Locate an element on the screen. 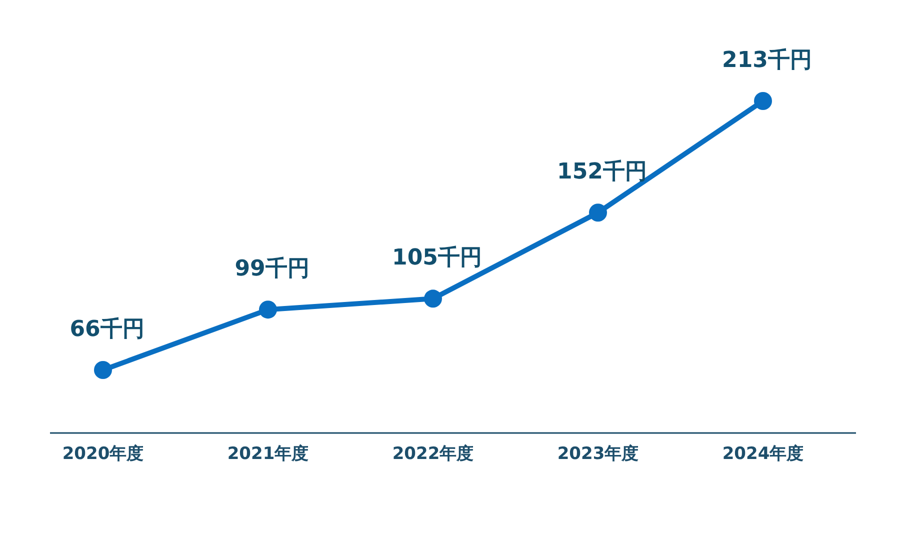  data-label: 105千円 is located at coordinates (437, 258).